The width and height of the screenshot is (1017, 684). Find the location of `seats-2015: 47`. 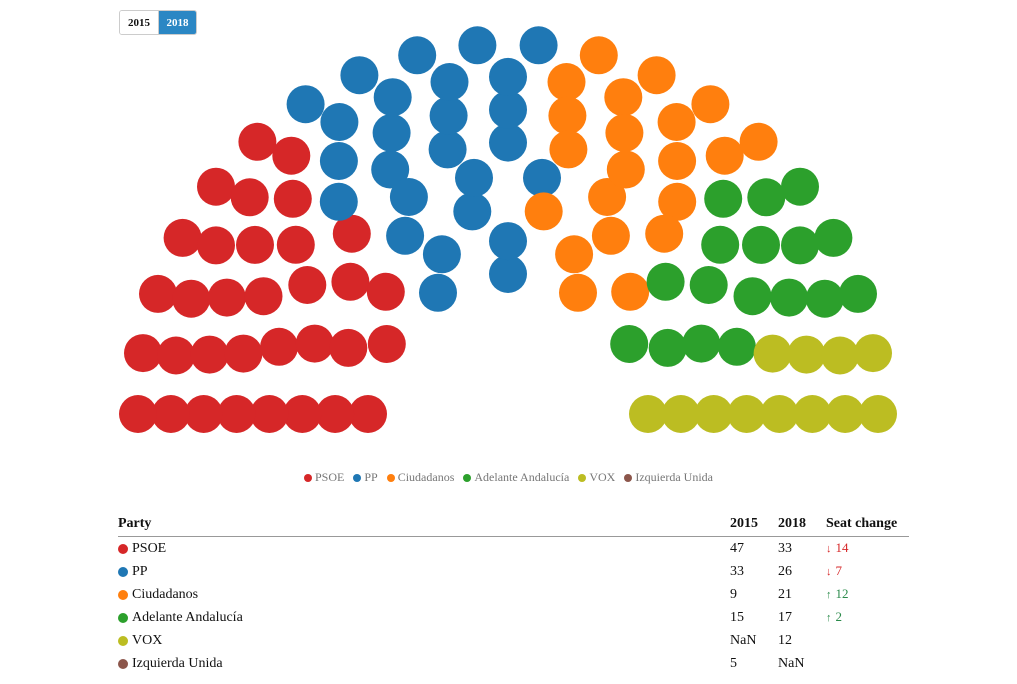

seats-2015: 47 is located at coordinates (737, 548).